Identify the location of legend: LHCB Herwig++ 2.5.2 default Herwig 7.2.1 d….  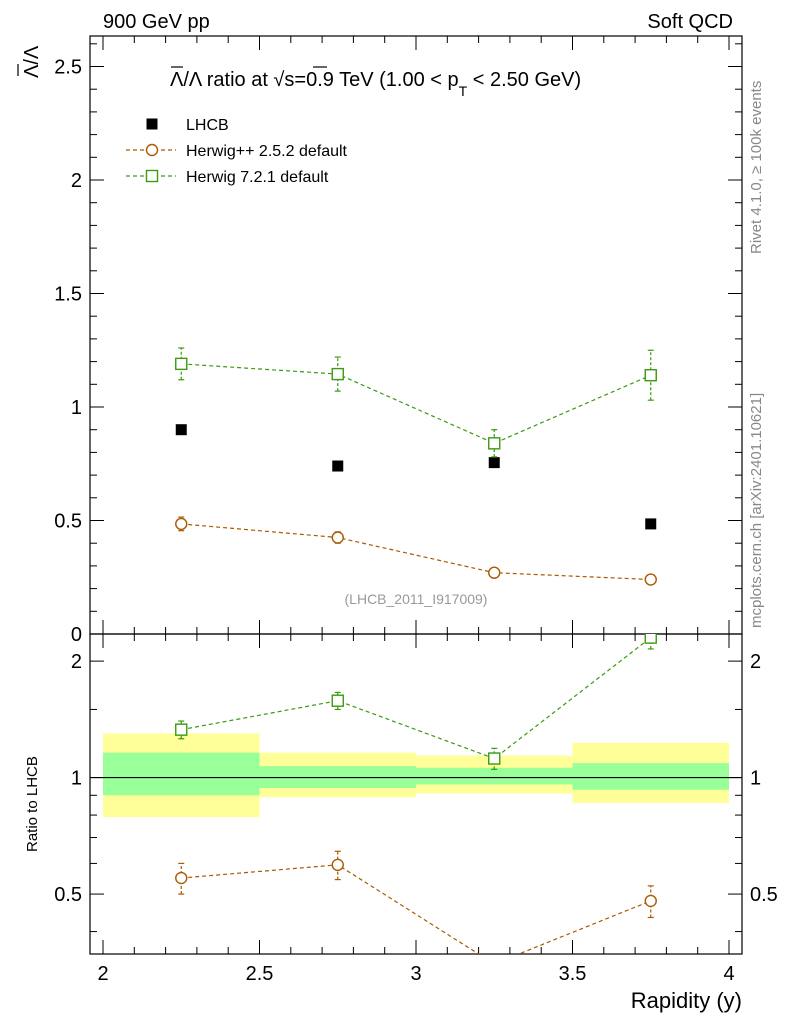
(237, 151).